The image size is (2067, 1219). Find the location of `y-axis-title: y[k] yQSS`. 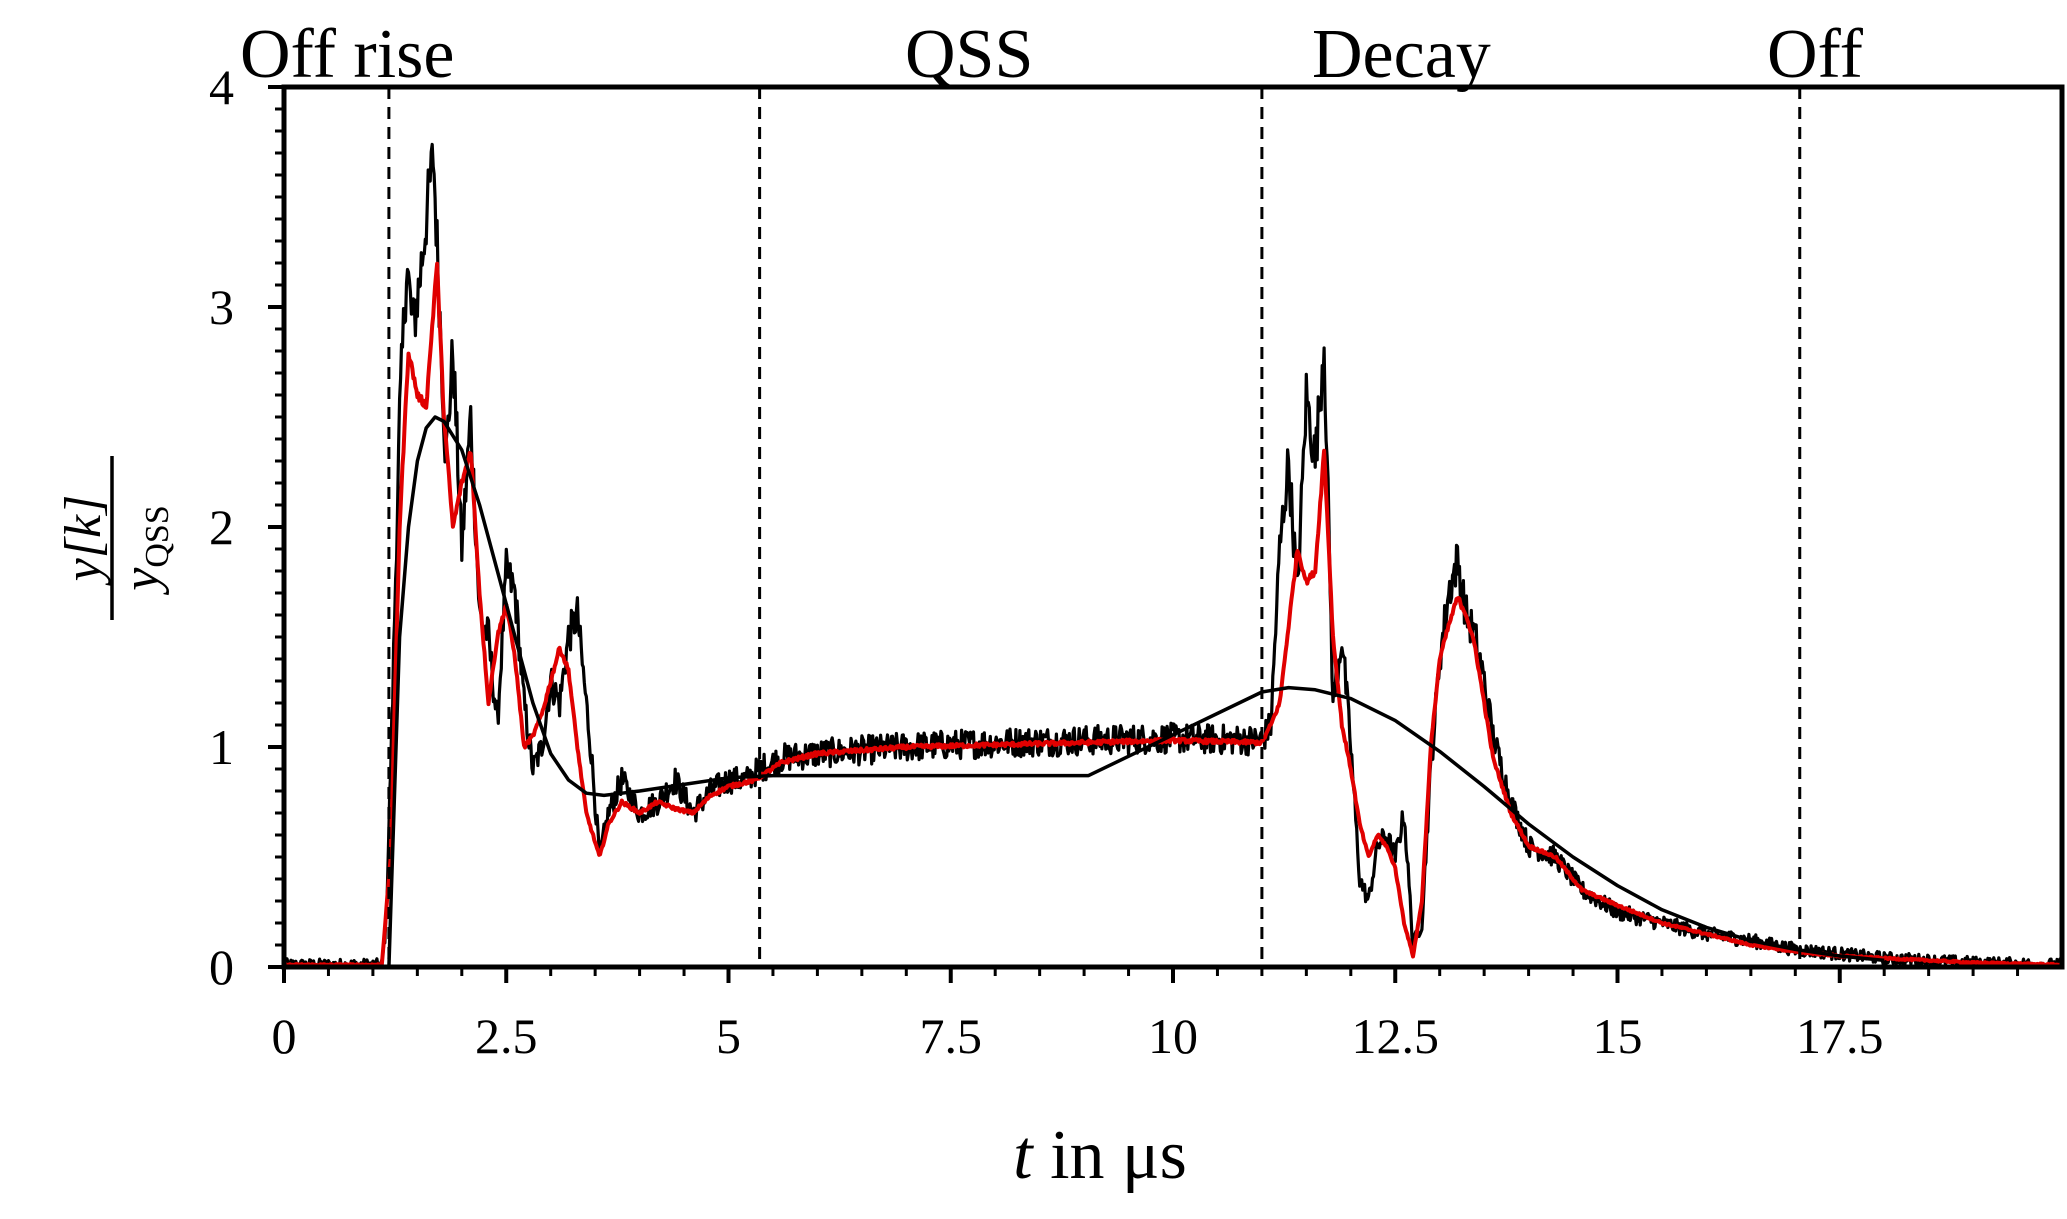

y-axis-title: y[k] yQSS is located at coordinates (115, 538).